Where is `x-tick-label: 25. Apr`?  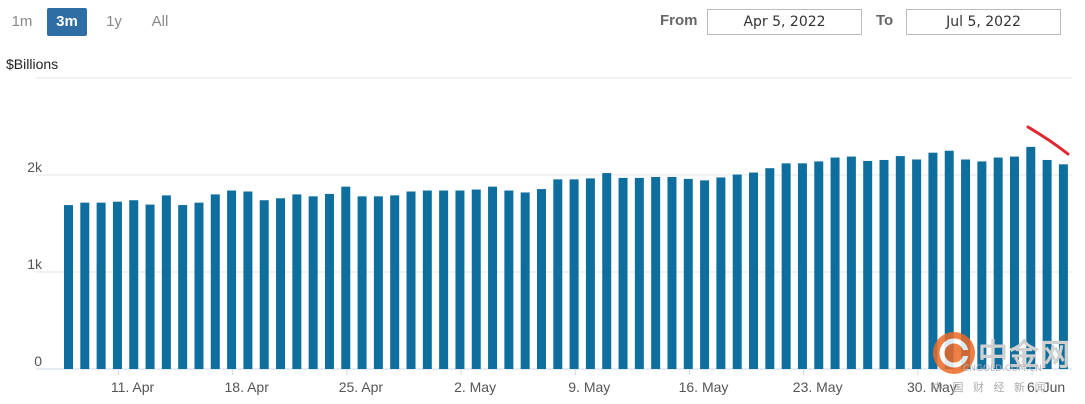 x-tick-label: 25. Apr is located at coordinates (361, 387).